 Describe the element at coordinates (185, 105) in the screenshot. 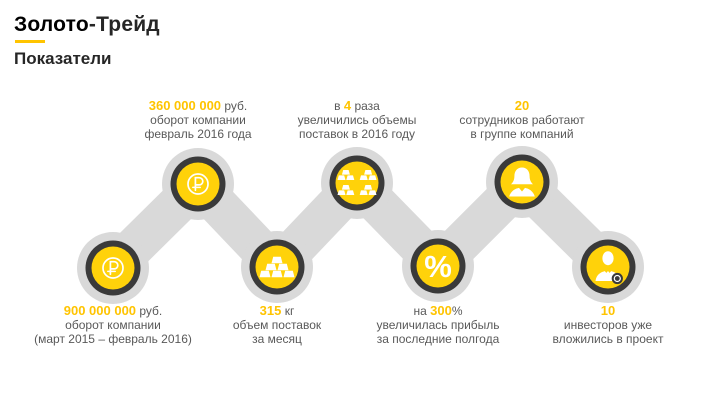

I see `metric-value: 360 000 000` at that location.